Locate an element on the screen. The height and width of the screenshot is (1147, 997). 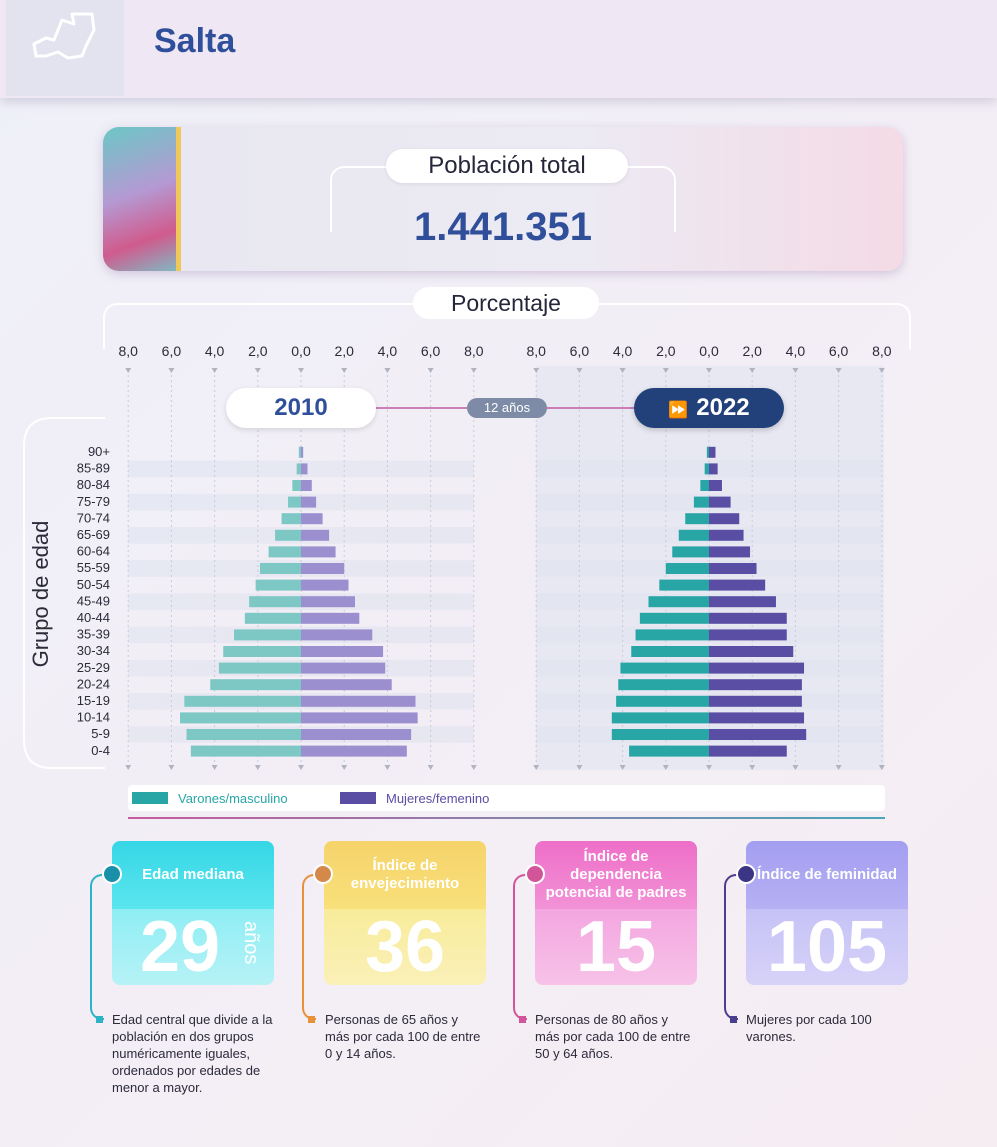
illustration-art is located at coordinates (142, 199).